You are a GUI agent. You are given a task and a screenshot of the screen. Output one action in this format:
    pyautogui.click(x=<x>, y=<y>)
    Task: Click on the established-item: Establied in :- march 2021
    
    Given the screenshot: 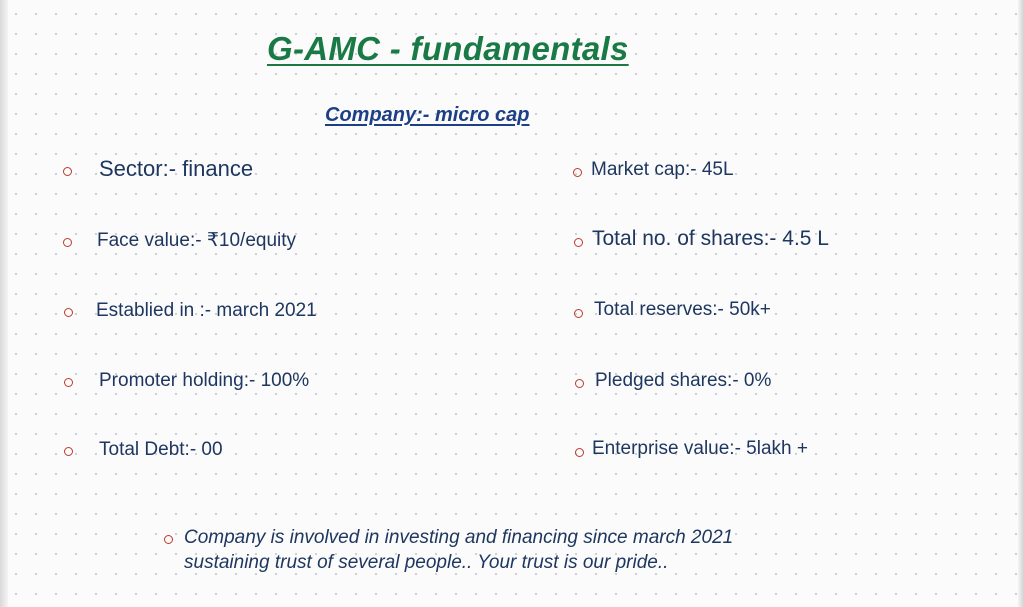 What is the action you would take?
    pyautogui.click(x=206, y=310)
    